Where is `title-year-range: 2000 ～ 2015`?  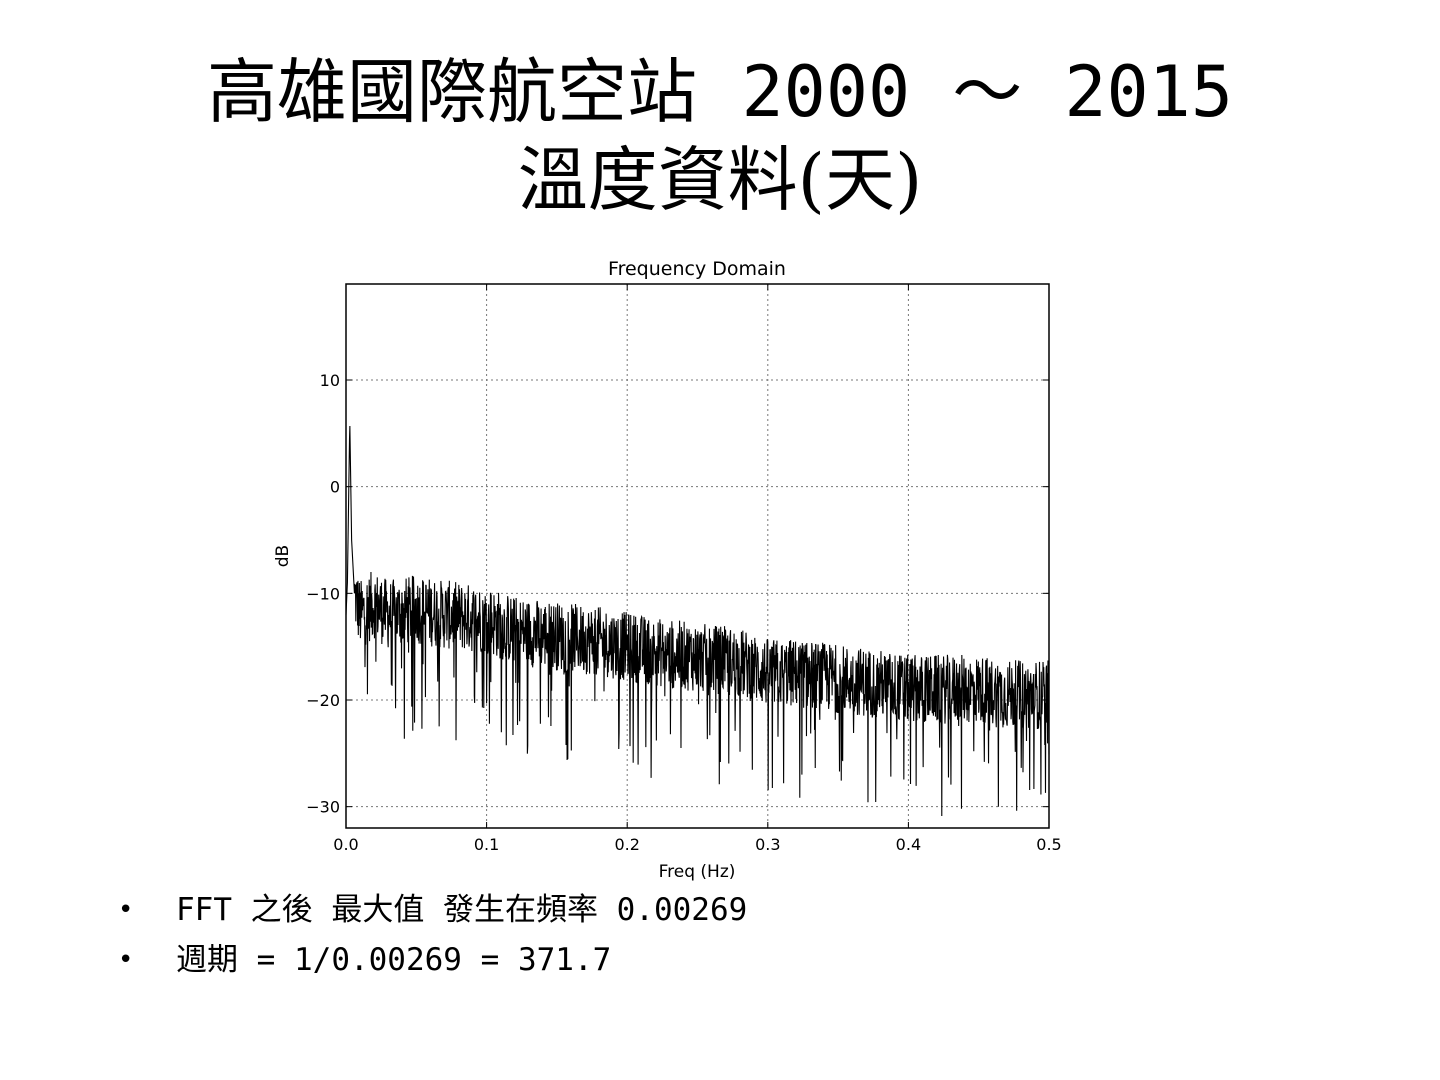 title-year-range: 2000 ～ 2015 is located at coordinates (987, 92).